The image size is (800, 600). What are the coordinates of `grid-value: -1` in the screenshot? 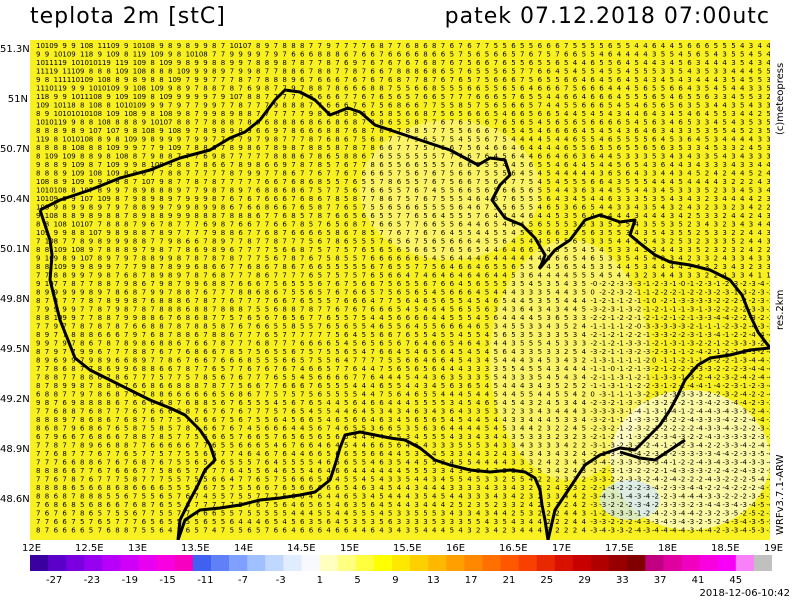 It's located at (637, 514).